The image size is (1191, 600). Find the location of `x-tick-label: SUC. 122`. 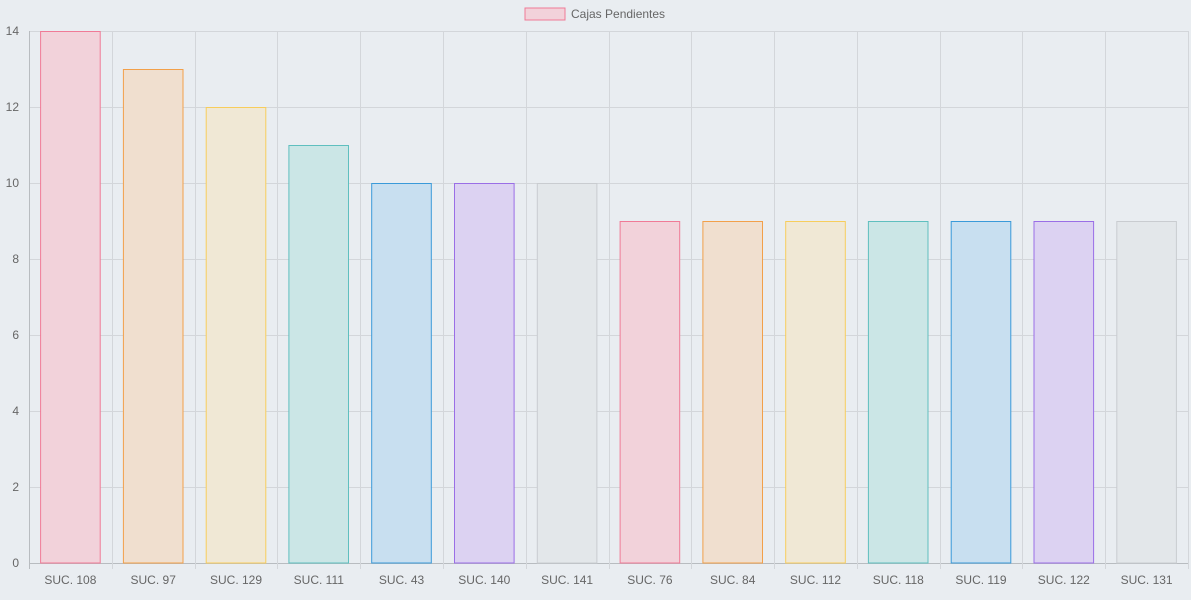

x-tick-label: SUC. 122 is located at coordinates (1064, 580).